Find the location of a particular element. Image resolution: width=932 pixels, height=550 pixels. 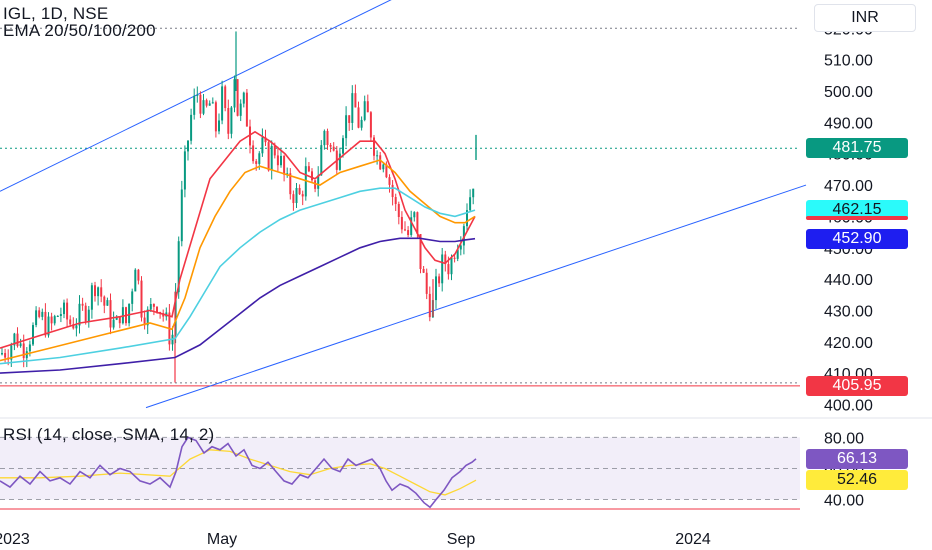

rsi-legend: RSI (14, close, SMA, 14, 2) is located at coordinates (109, 434).